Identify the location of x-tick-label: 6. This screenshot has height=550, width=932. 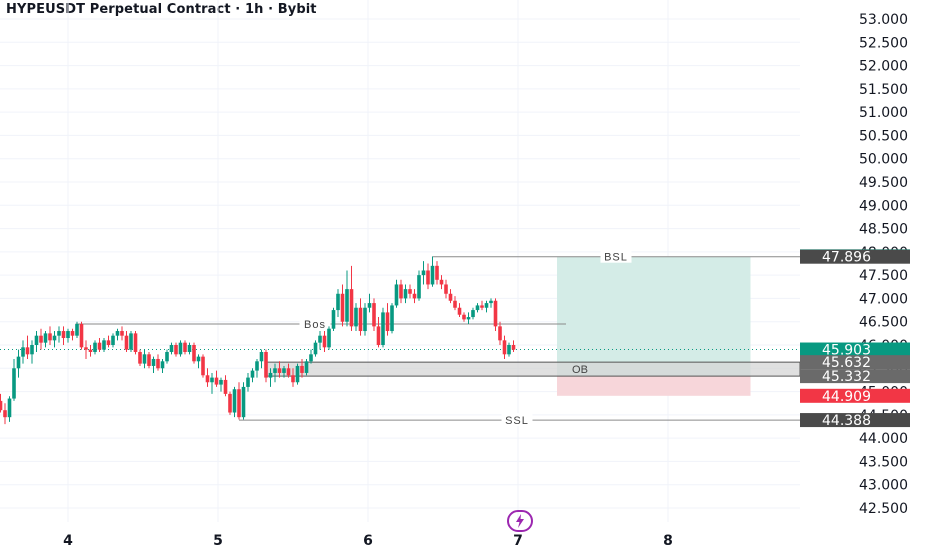
(368, 541).